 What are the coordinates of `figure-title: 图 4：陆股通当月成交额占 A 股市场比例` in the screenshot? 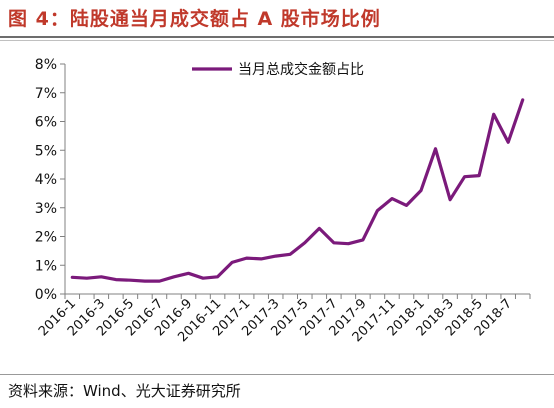 It's located at (194, 19).